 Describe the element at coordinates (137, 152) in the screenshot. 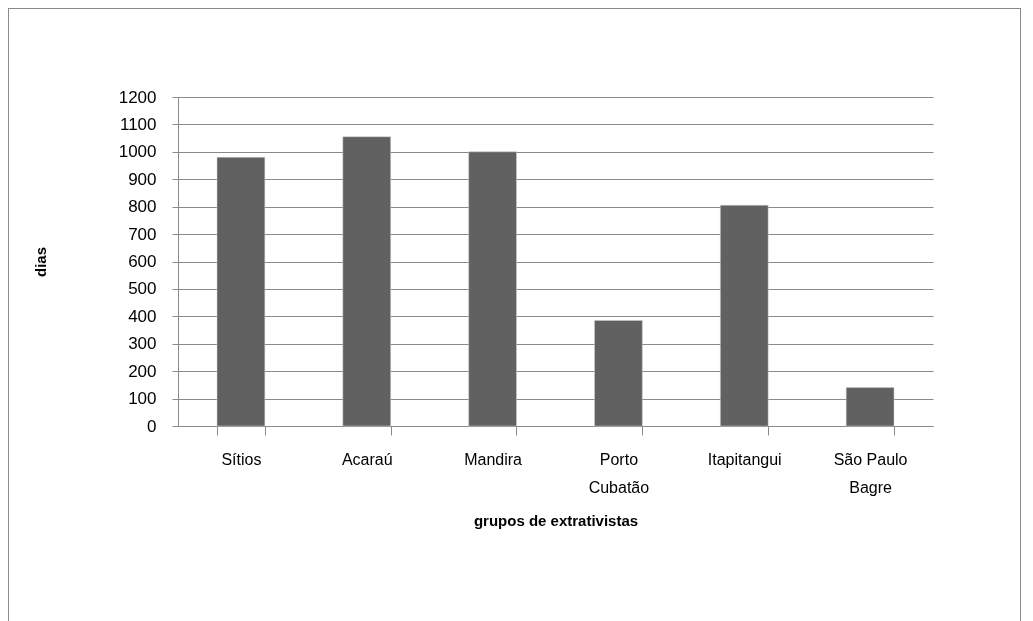

I see `y-tick-label: 1000` at that location.